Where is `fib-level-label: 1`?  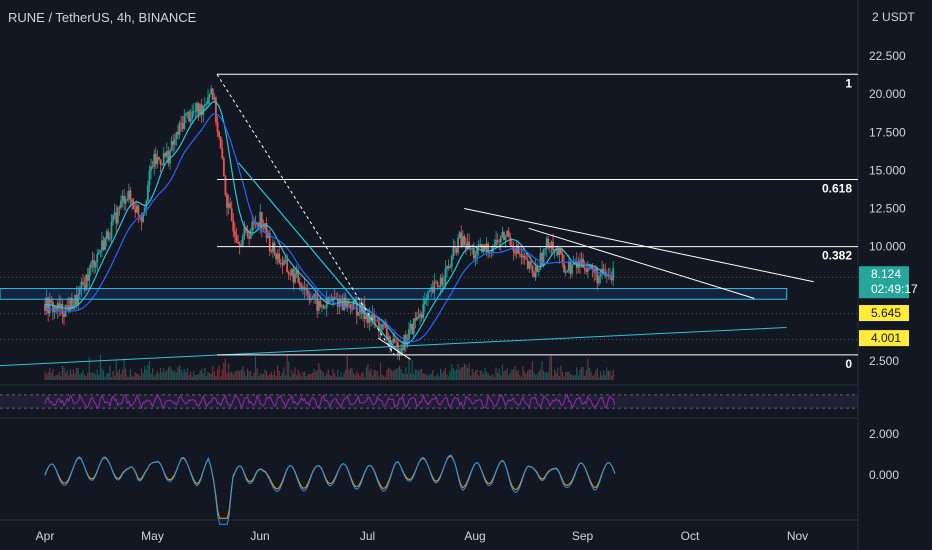
fib-level-label: 1 is located at coordinates (848, 83).